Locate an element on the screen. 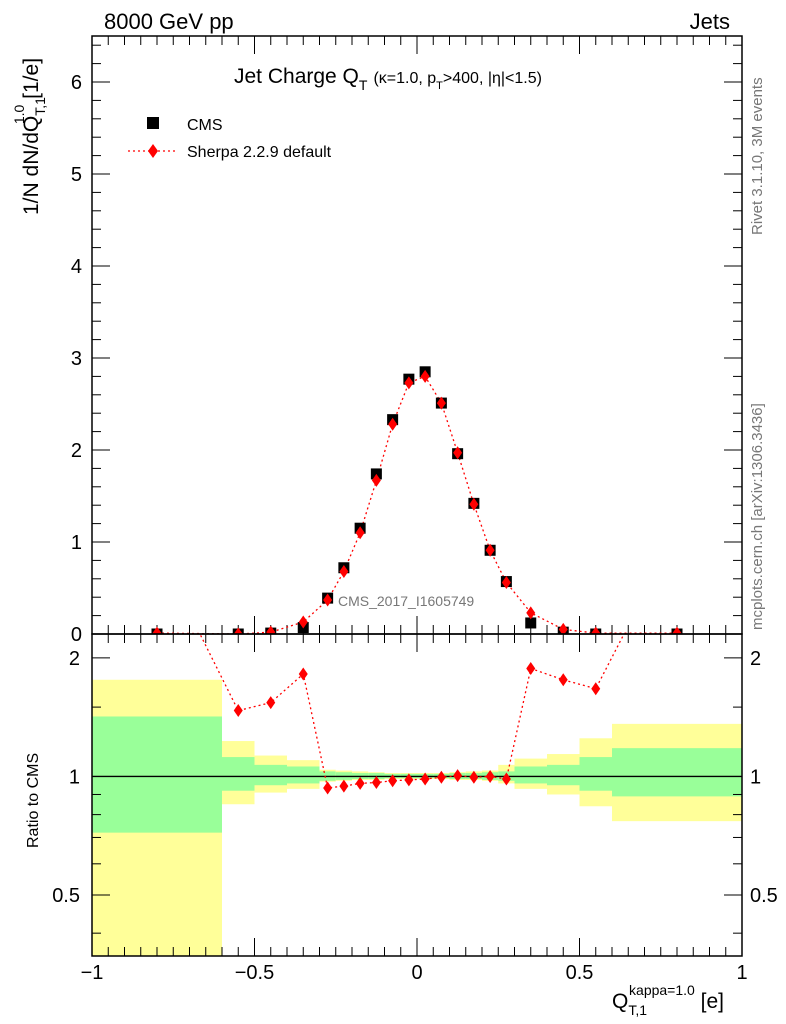  main-y-tick-label: 5 is located at coordinates (76, 175).